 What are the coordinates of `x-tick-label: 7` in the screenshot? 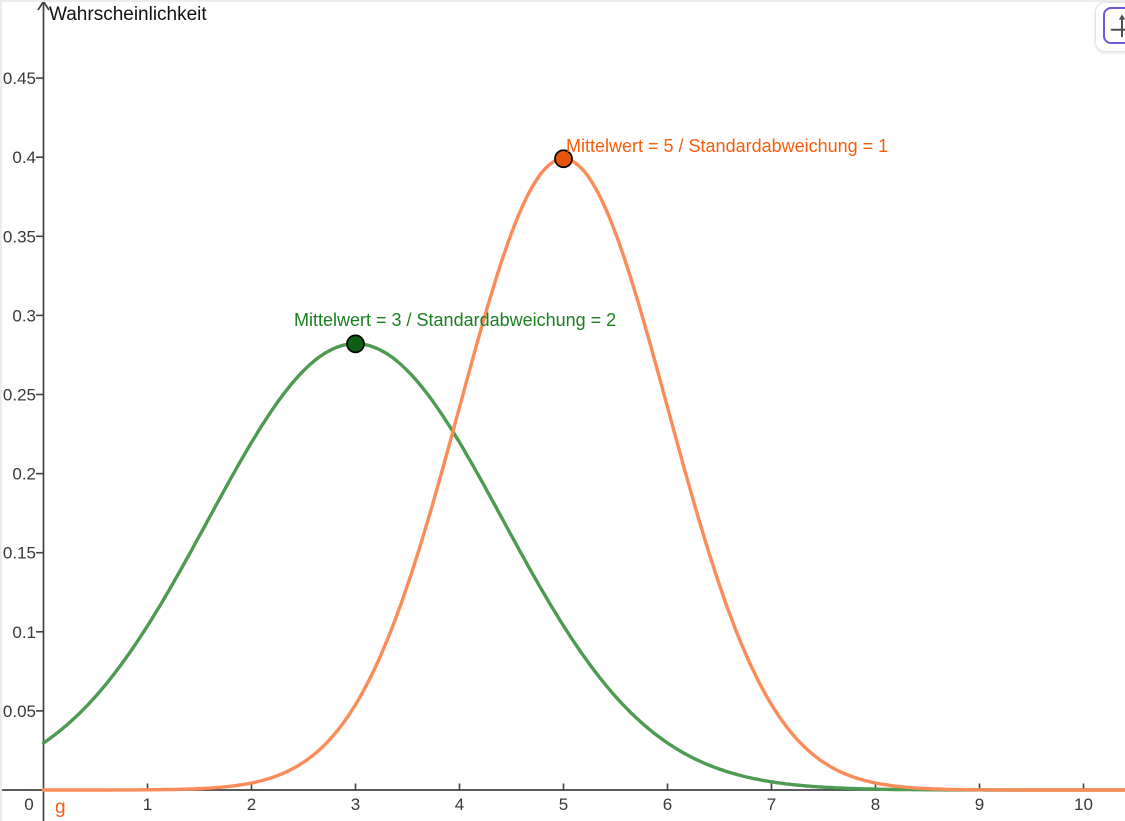 It's located at (771, 804).